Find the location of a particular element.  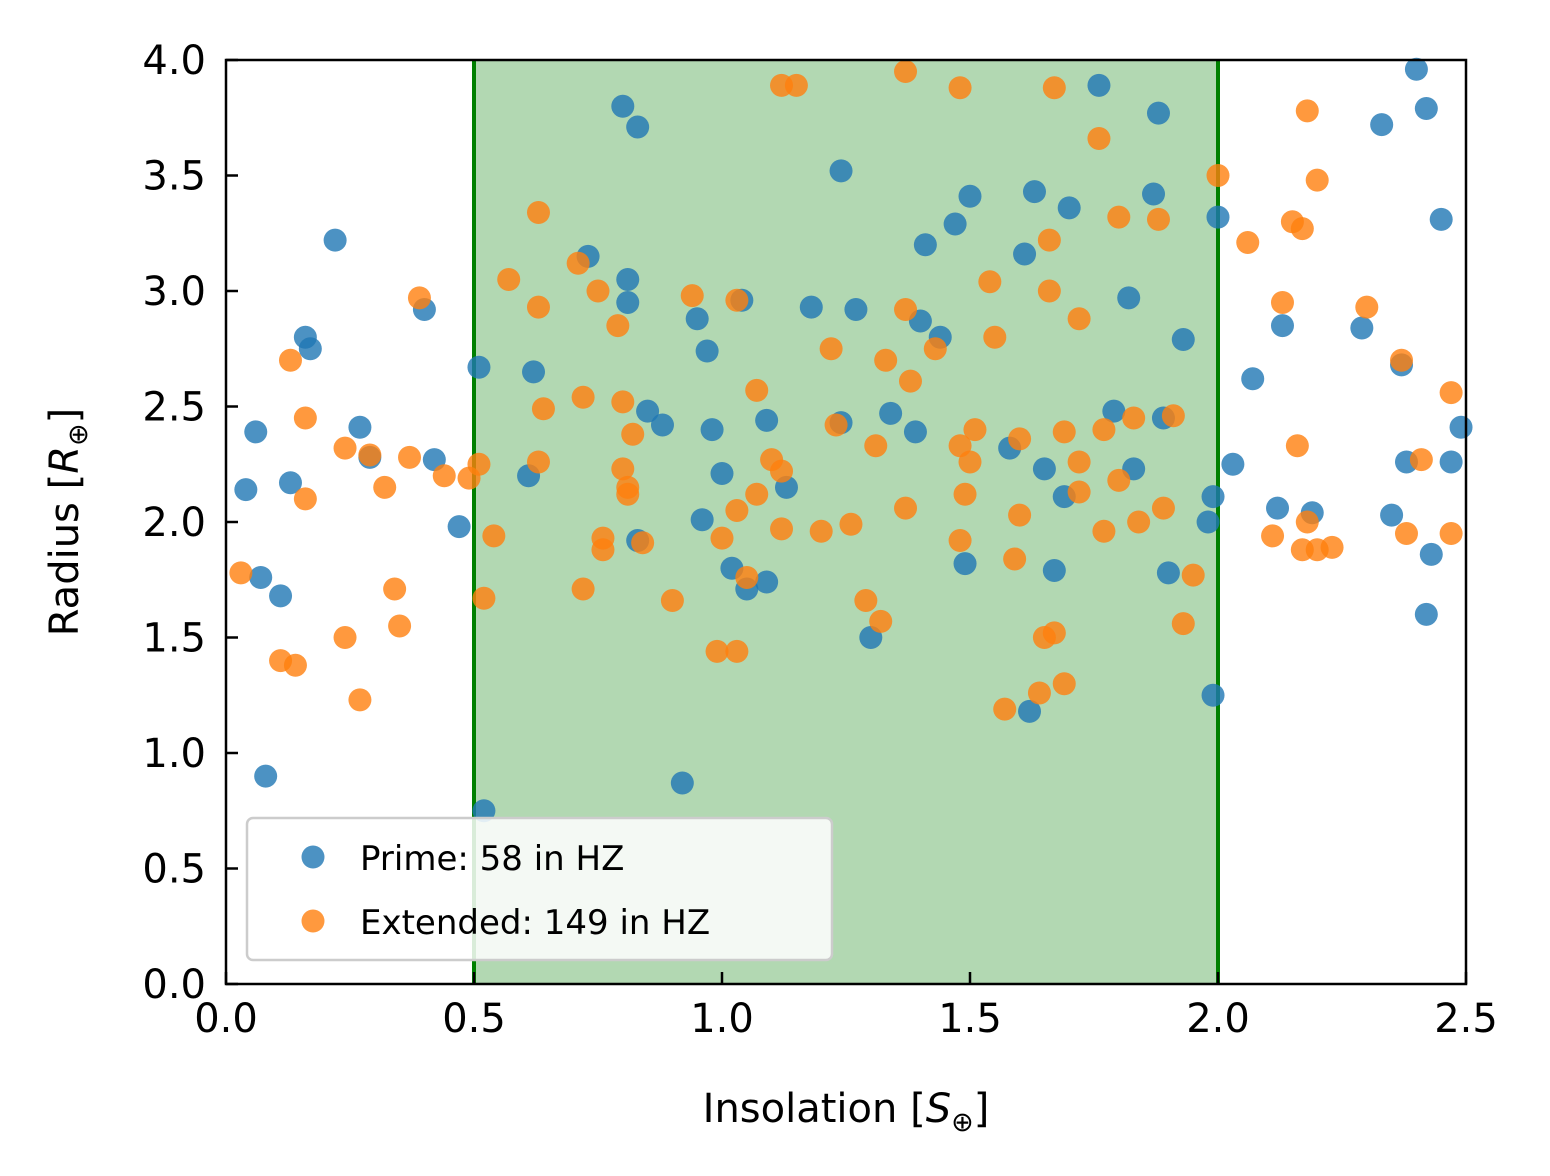

y-tick-label: 2.0 is located at coordinates (174, 523).